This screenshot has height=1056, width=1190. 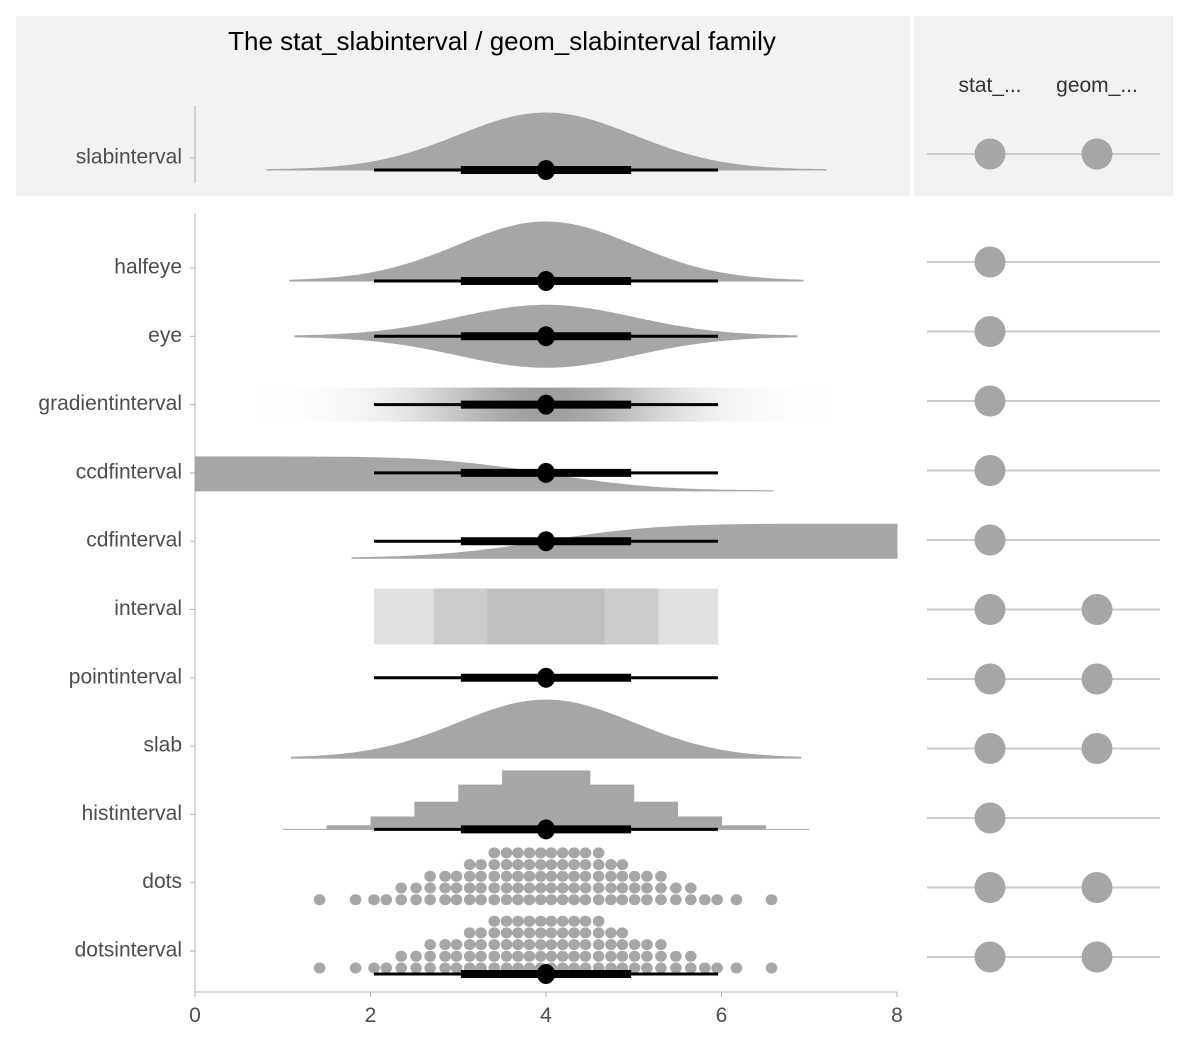 I want to click on dotsinterval-stat-dot, so click(x=990, y=957).